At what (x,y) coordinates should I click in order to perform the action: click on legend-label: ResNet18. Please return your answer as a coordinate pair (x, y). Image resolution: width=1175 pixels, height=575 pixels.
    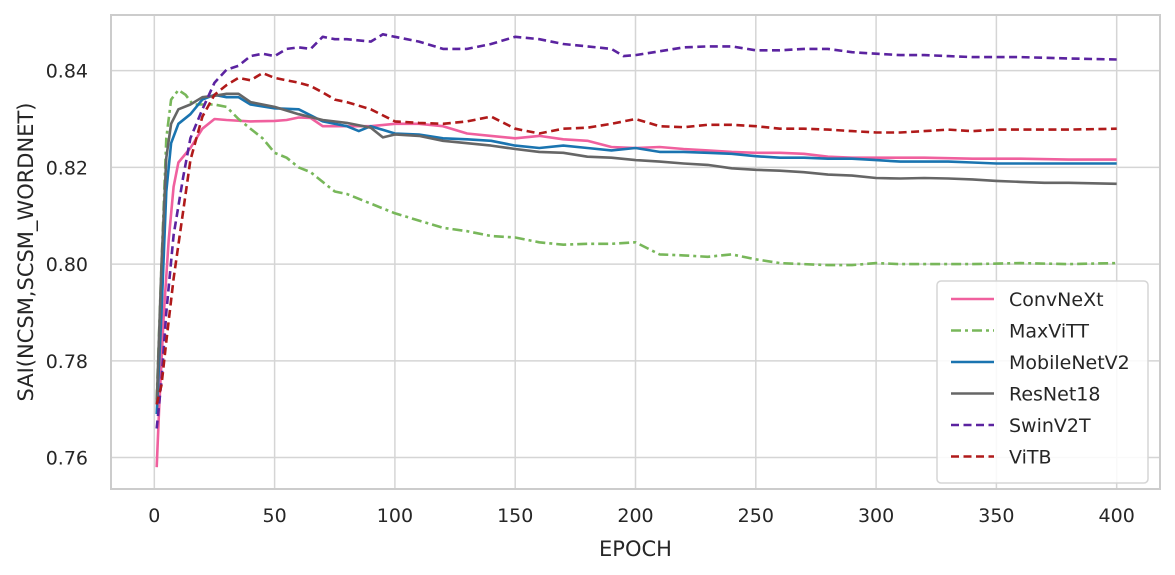
    Looking at the image, I should click on (1054, 395).